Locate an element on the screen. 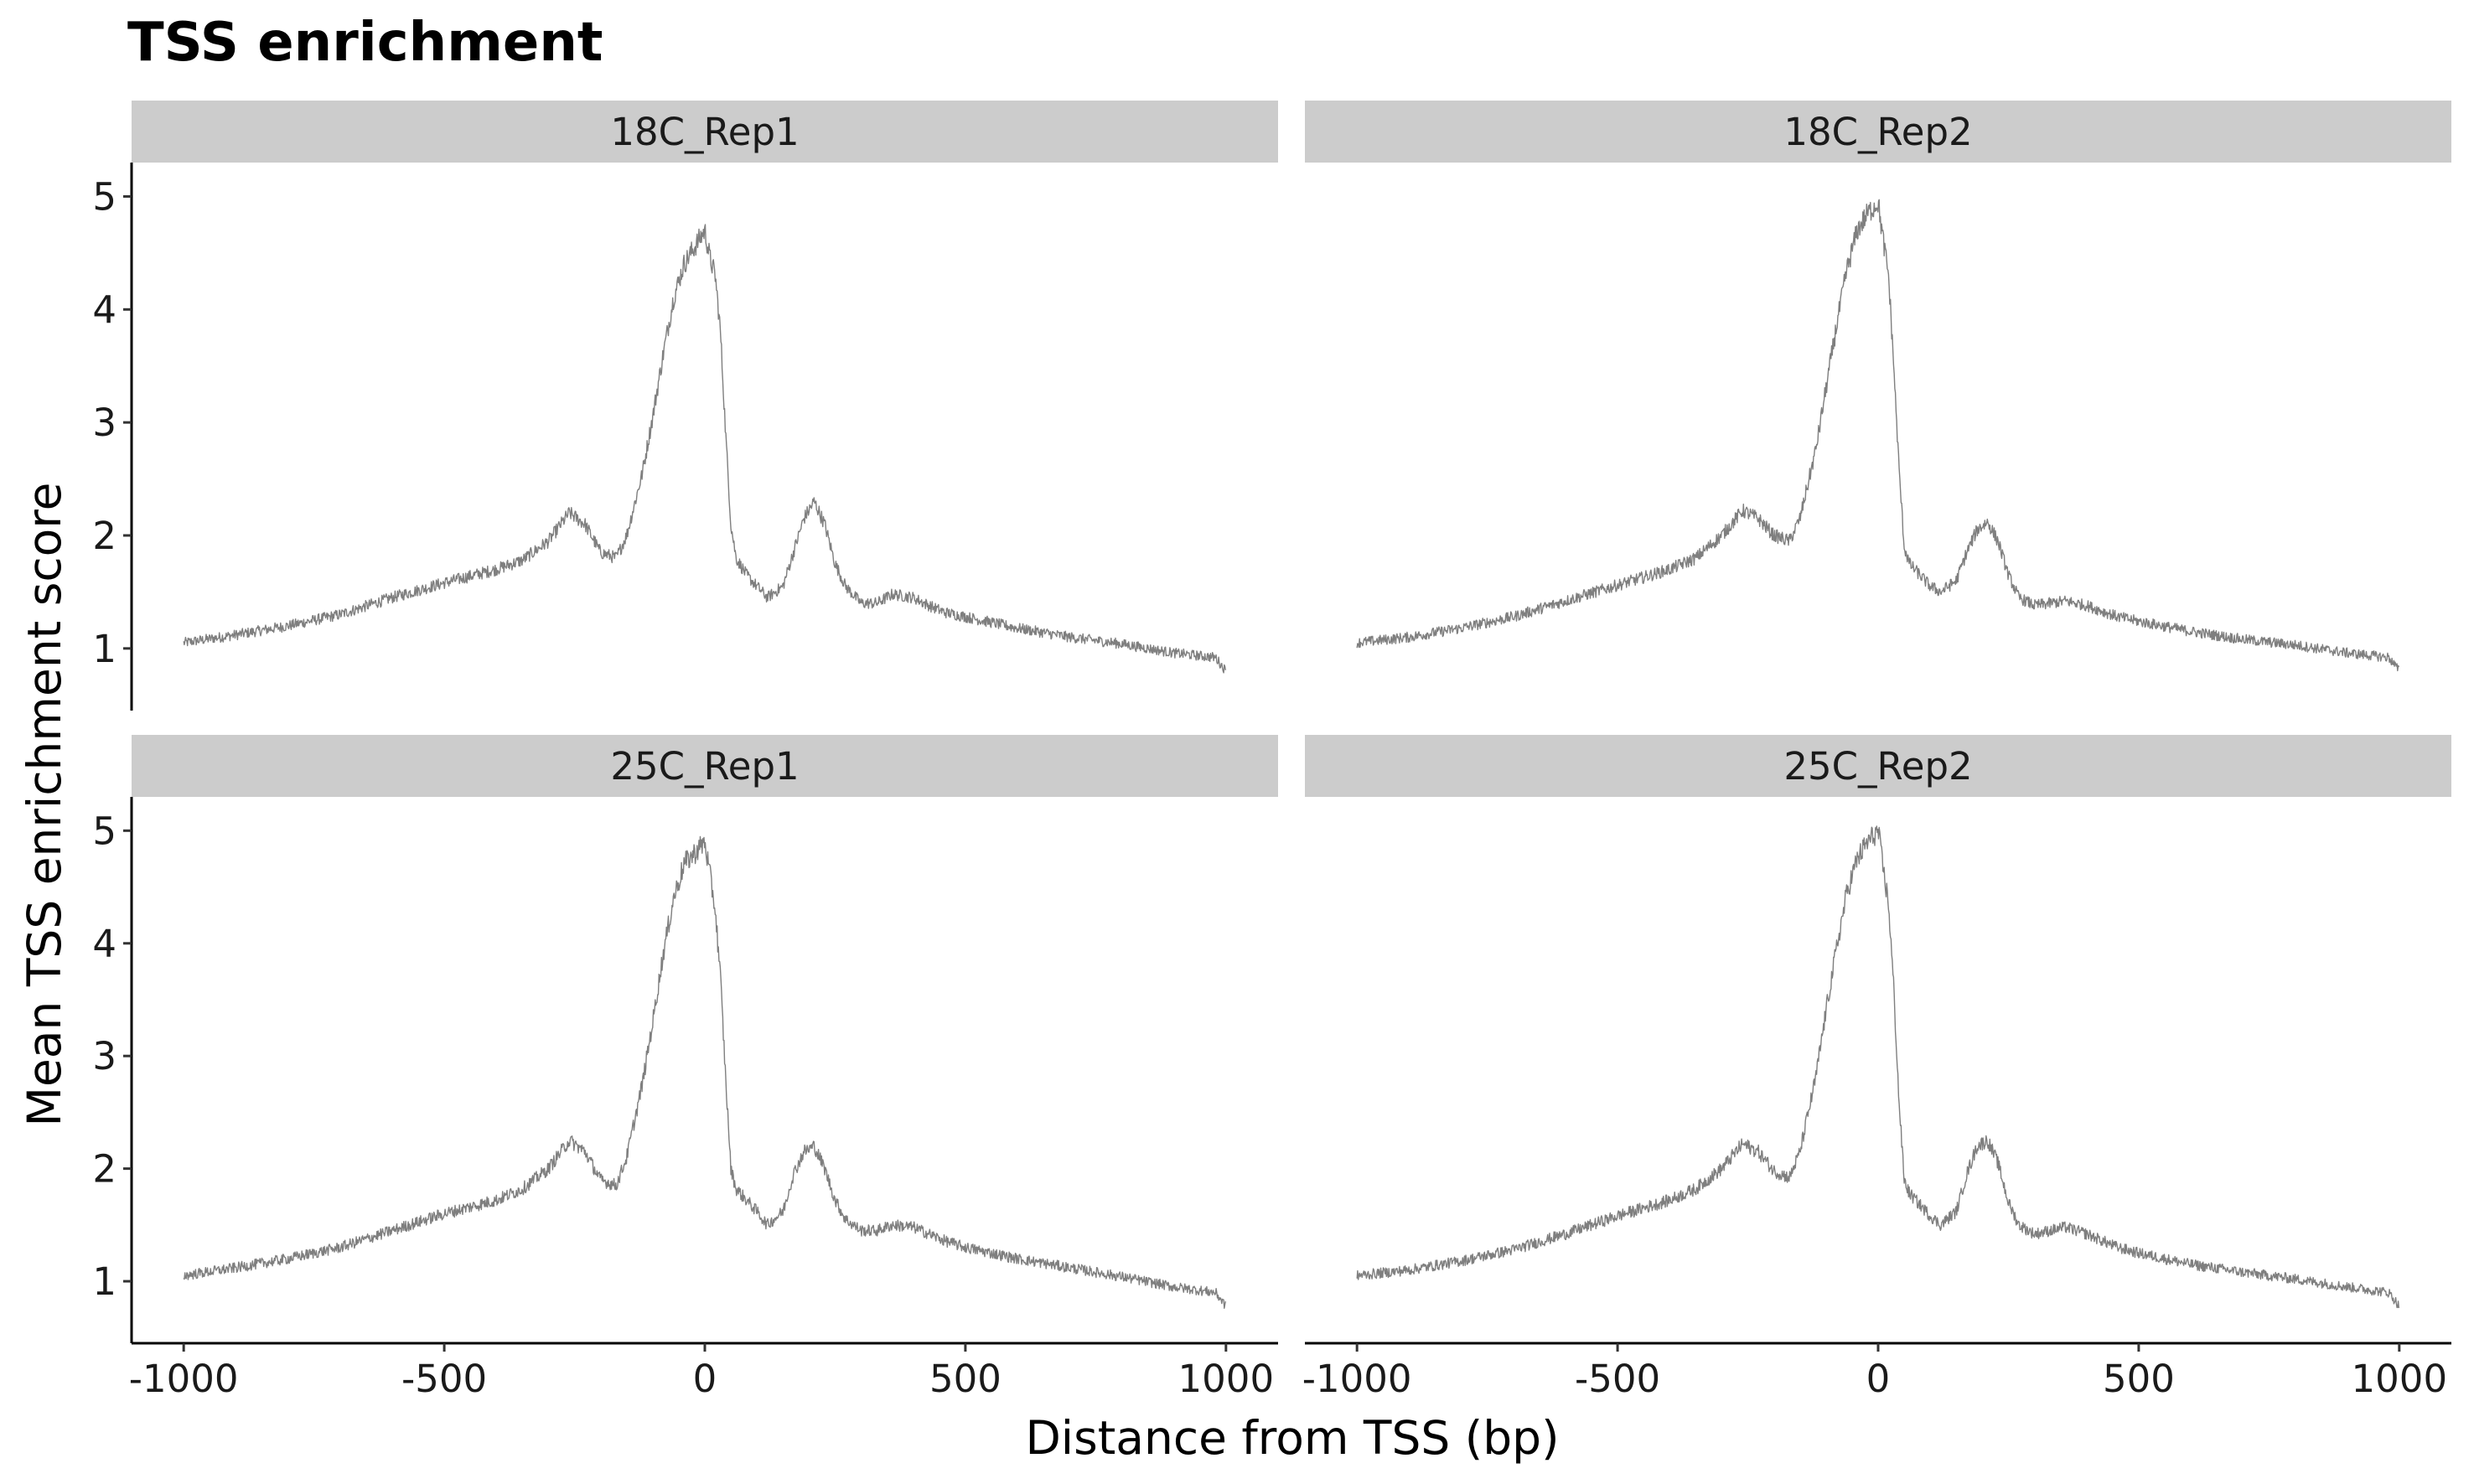  y-axis-title: Mean TSS enrichment score is located at coordinates (44, 804).